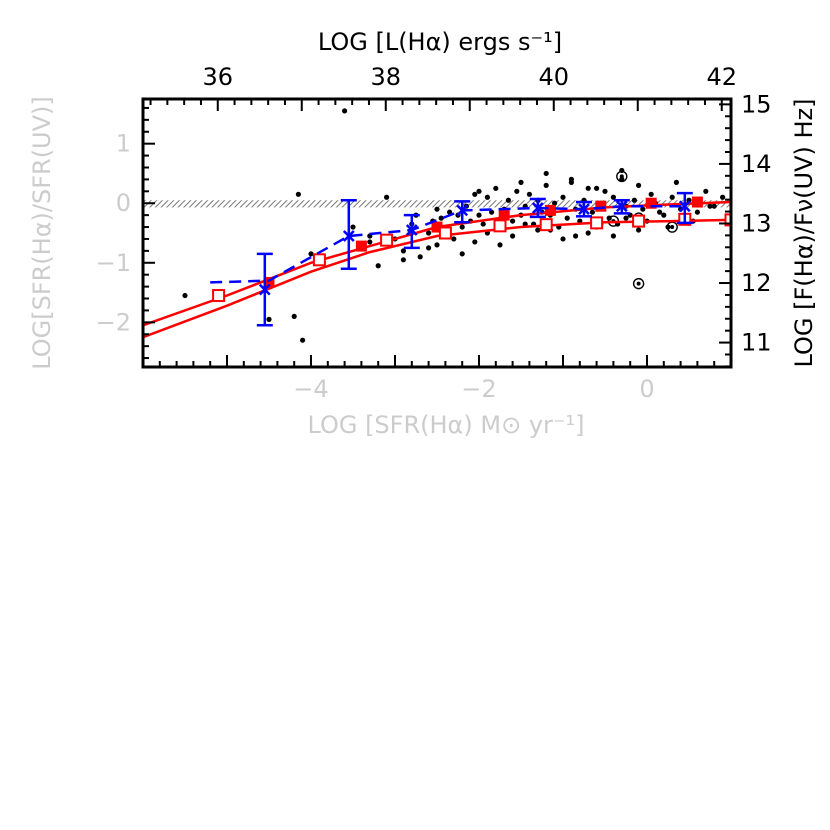 The image size is (830, 830). Describe the element at coordinates (113, 263) in the screenshot. I see `y-tick-label: −1` at that location.